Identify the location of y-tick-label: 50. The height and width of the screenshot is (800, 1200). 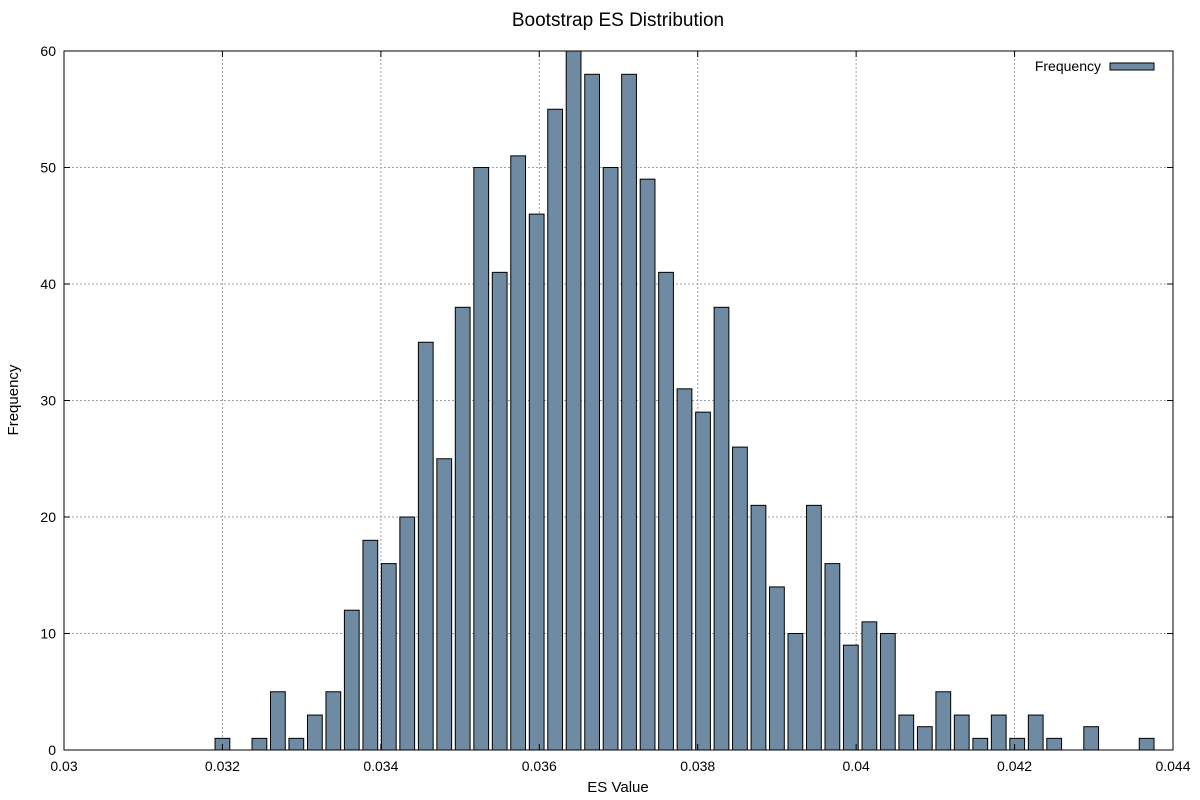
(48, 168).